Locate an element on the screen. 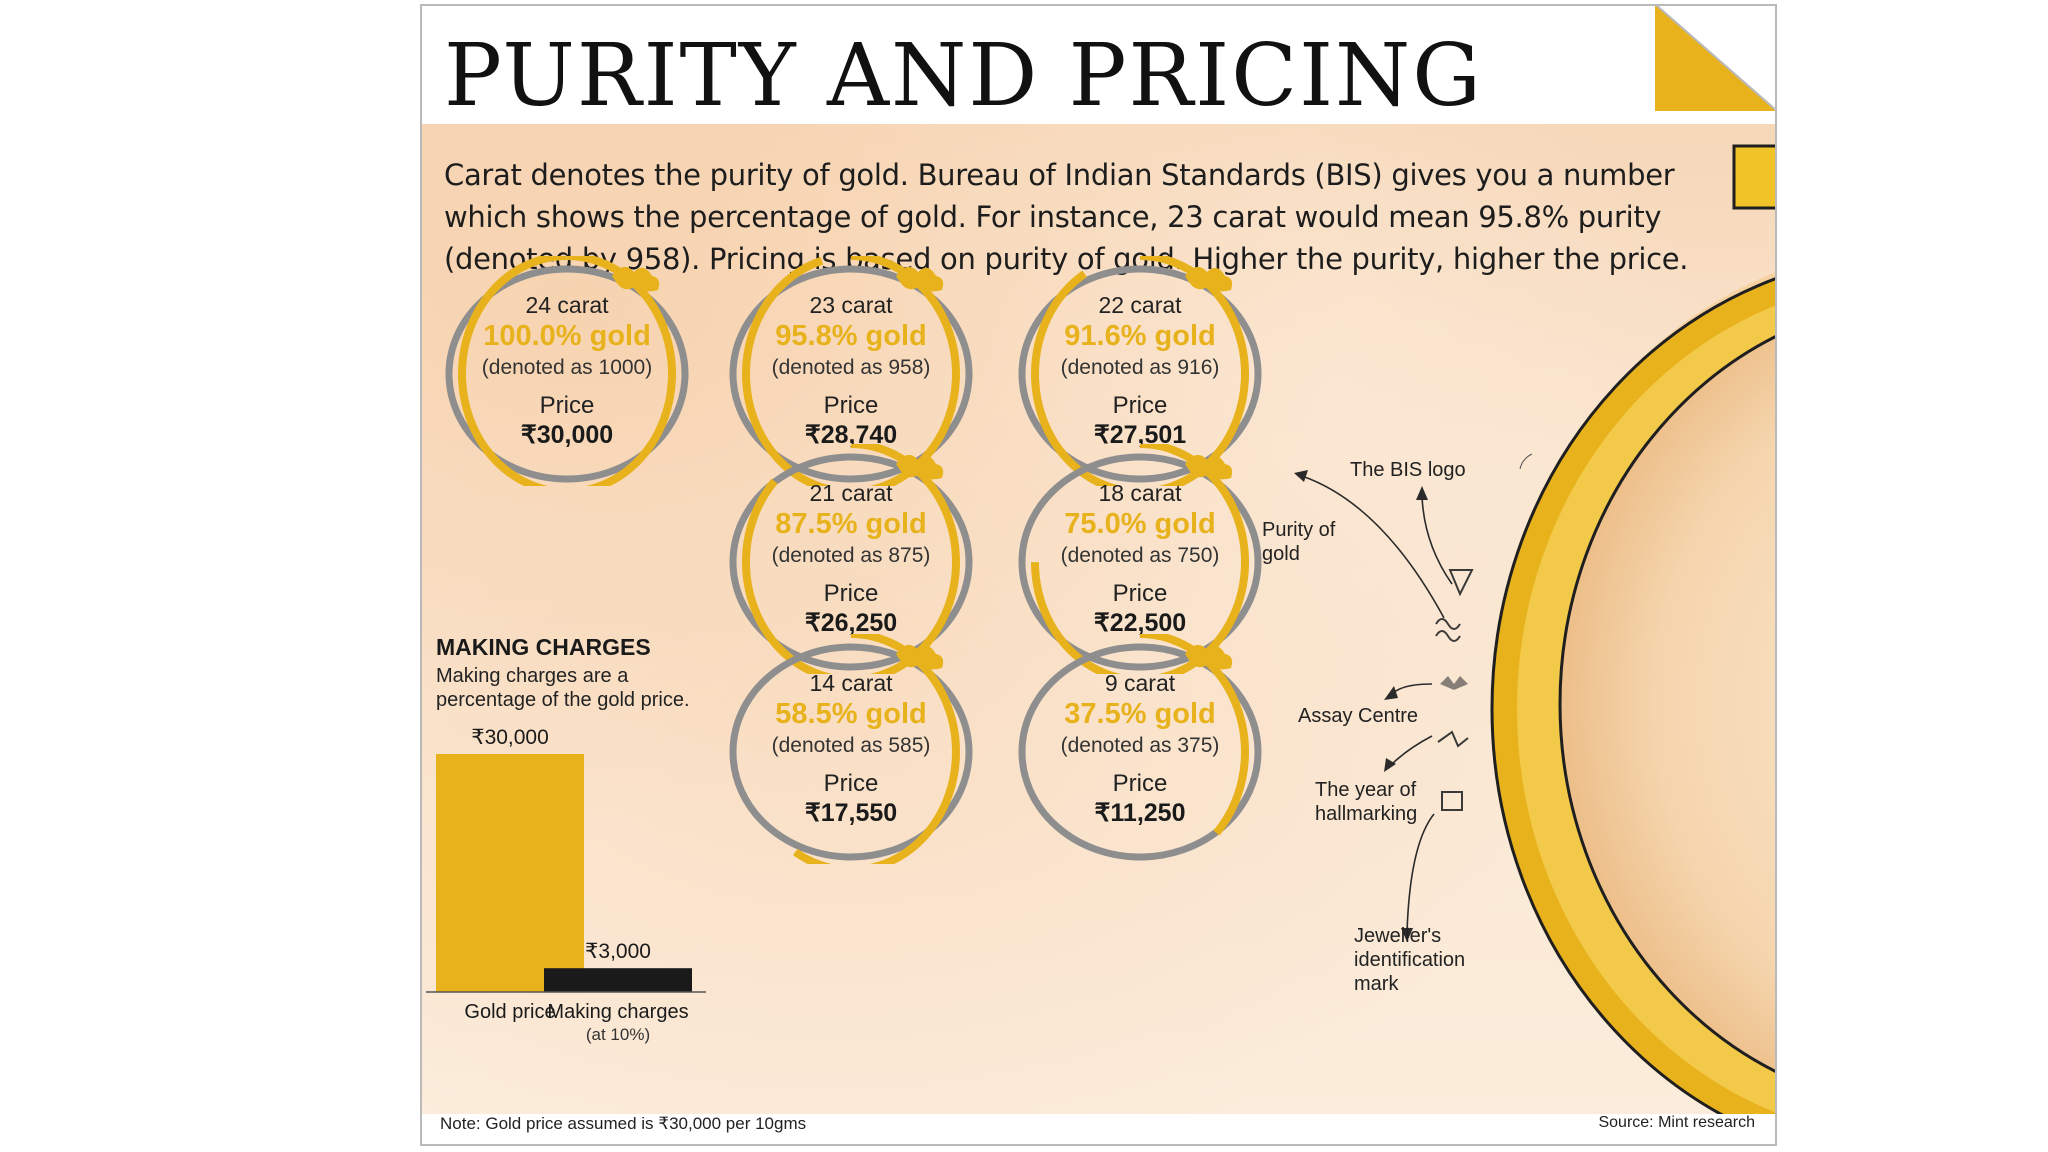  purity-carat: 18 carat is located at coordinates (1140, 493).